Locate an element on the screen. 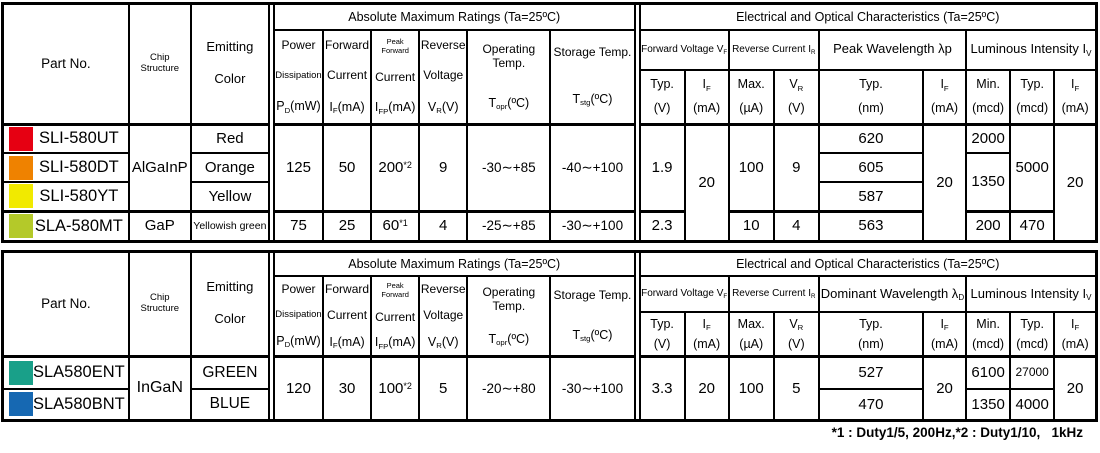  fv-typ-value: 3.3 is located at coordinates (662, 388).